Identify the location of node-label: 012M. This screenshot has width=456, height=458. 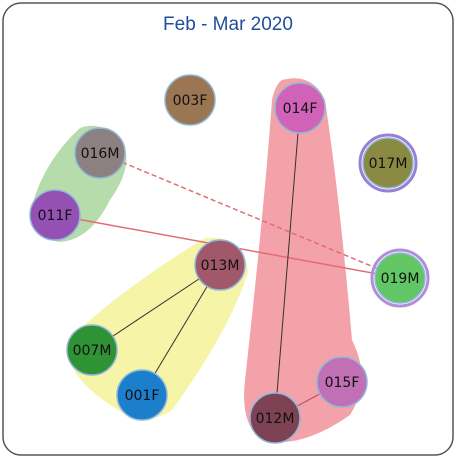
(275, 419).